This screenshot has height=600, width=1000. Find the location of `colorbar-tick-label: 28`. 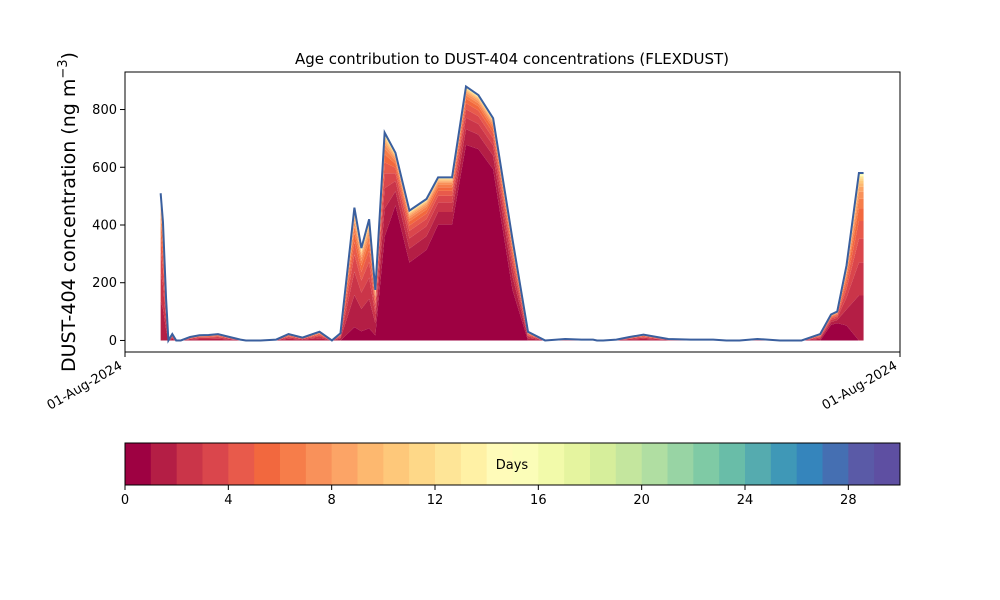

colorbar-tick-label: 28 is located at coordinates (848, 500).